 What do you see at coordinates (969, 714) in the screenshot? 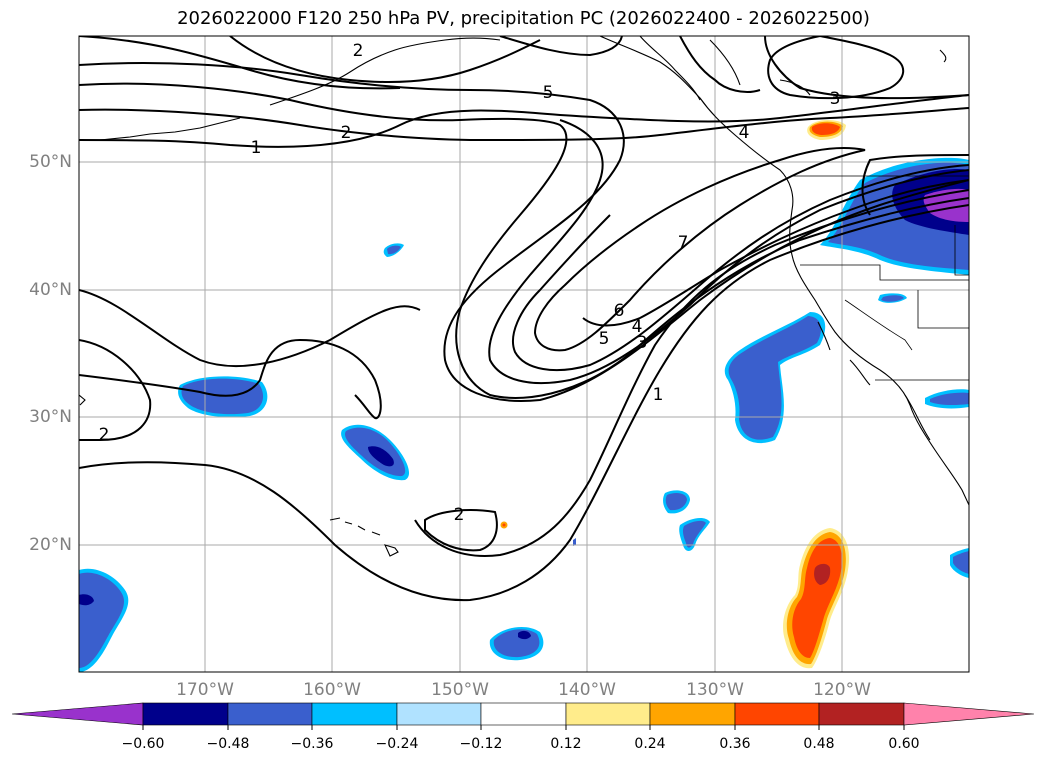
I see `colorbar-extend-high` at bounding box center [969, 714].